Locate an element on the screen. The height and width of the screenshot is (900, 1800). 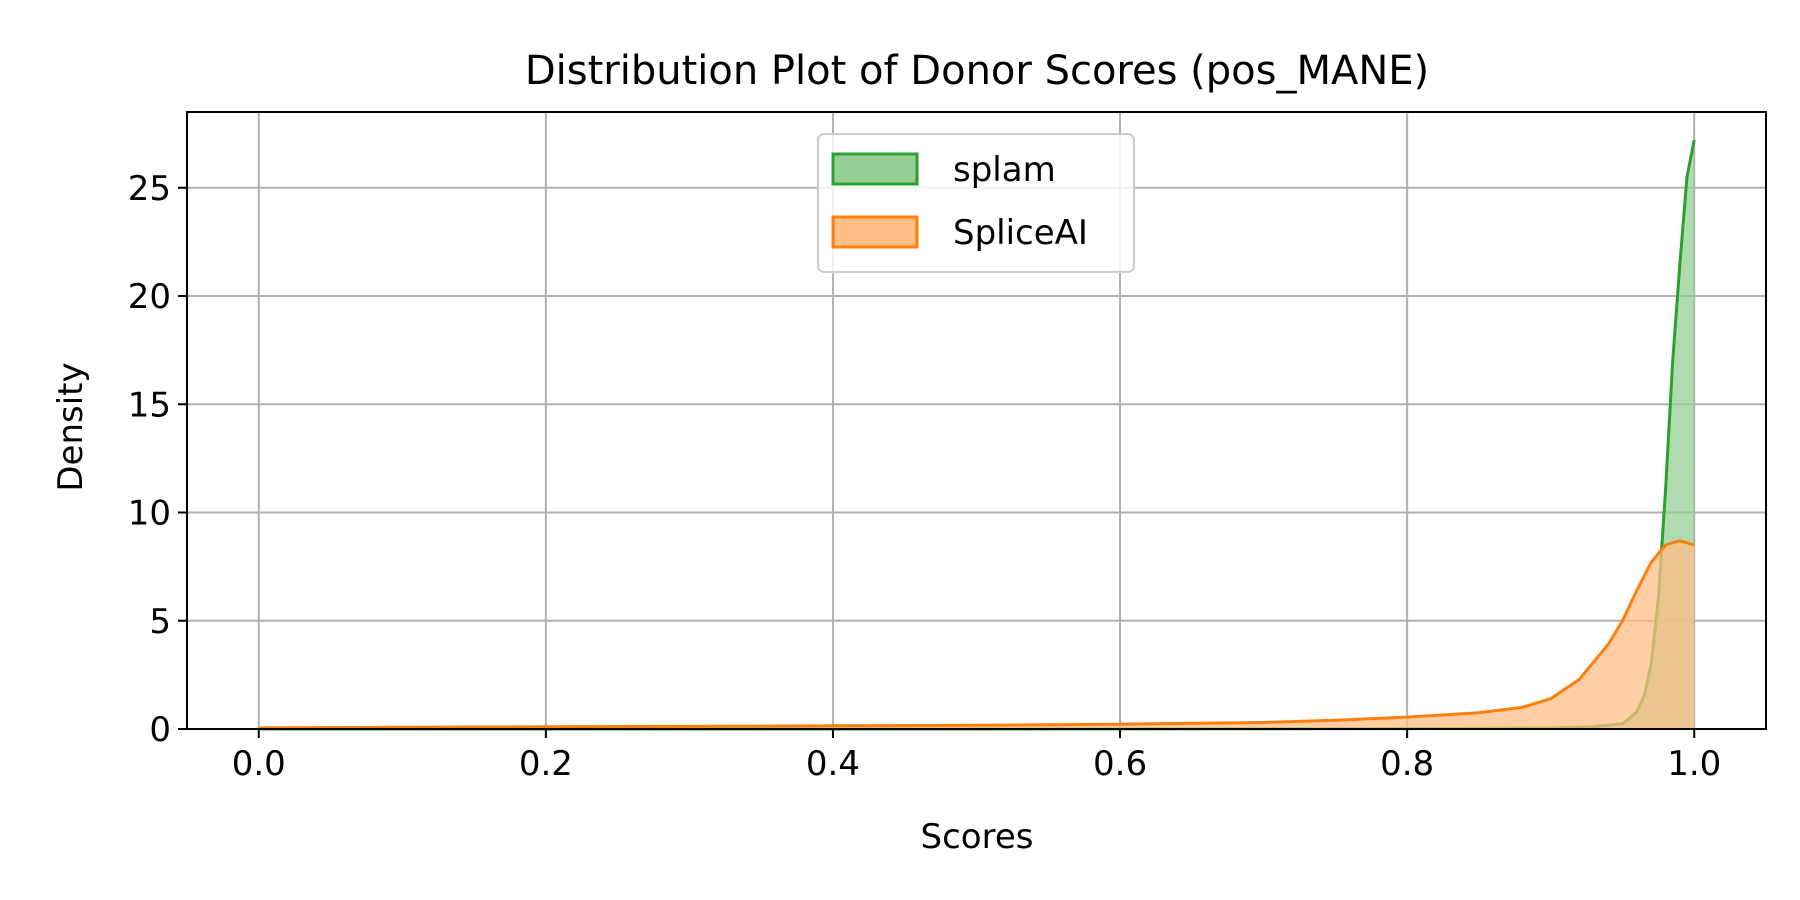
x-tick-label-3: 0.6 is located at coordinates (1120, 764).